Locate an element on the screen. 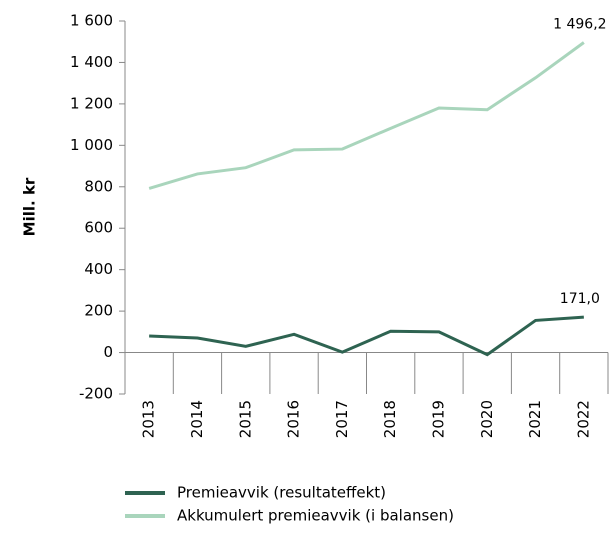 The width and height of the screenshot is (609, 557). legend-label: Premieavvik (resultateffekt) is located at coordinates (281, 493).